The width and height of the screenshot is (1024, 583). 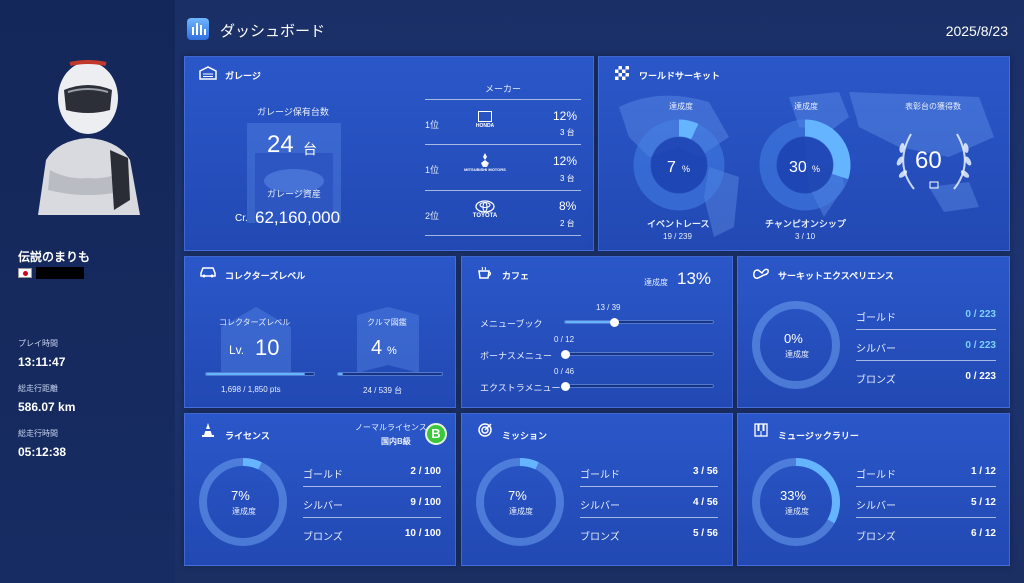 What do you see at coordinates (377, 348) in the screenshot?
I see `encyclopedia-percent: 4` at bounding box center [377, 348].